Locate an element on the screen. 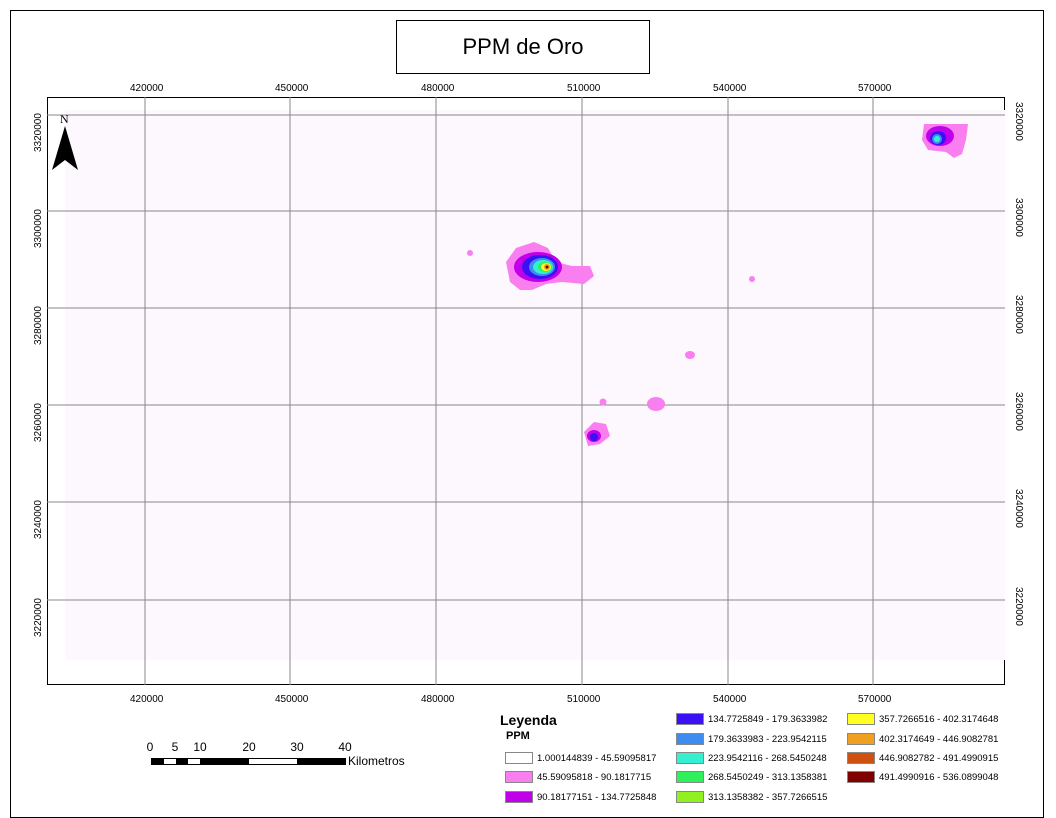  legend-item: 45.59095818 - 90.1817715 is located at coordinates (578, 777).